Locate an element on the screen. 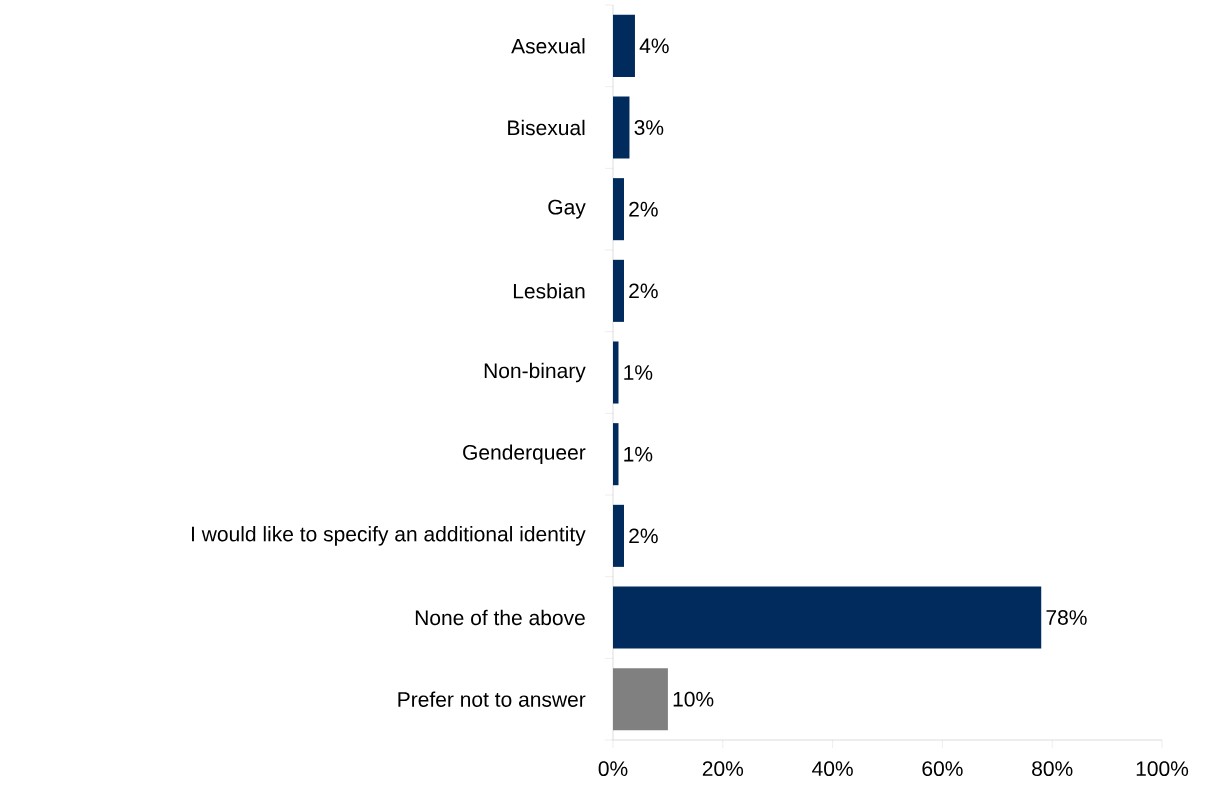  x-tick-label: 80% is located at coordinates (1052, 769).